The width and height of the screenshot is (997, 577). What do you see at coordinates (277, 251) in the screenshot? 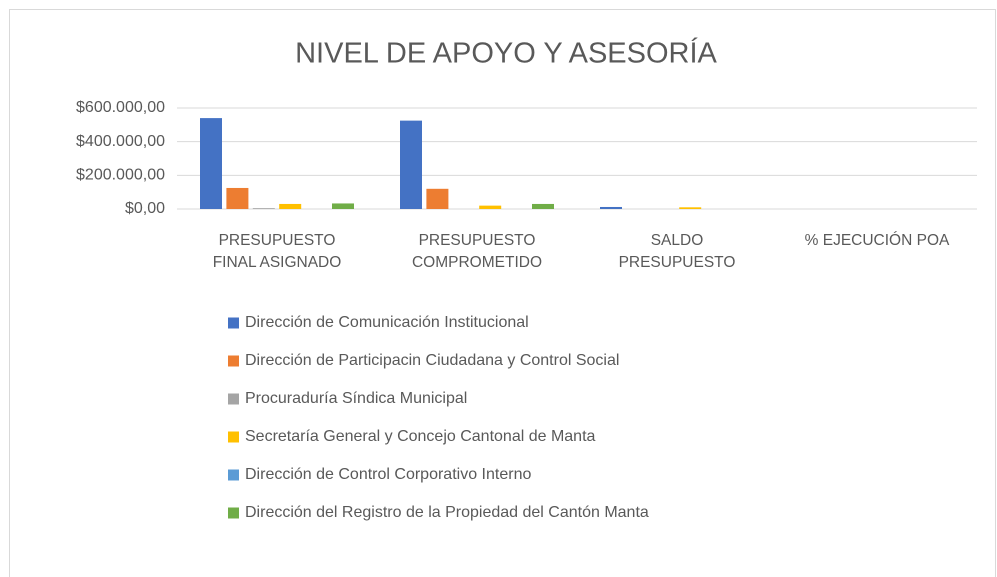
I see `x-tick-label: PRESUPUESTO FINAL ASIGNADO` at bounding box center [277, 251].